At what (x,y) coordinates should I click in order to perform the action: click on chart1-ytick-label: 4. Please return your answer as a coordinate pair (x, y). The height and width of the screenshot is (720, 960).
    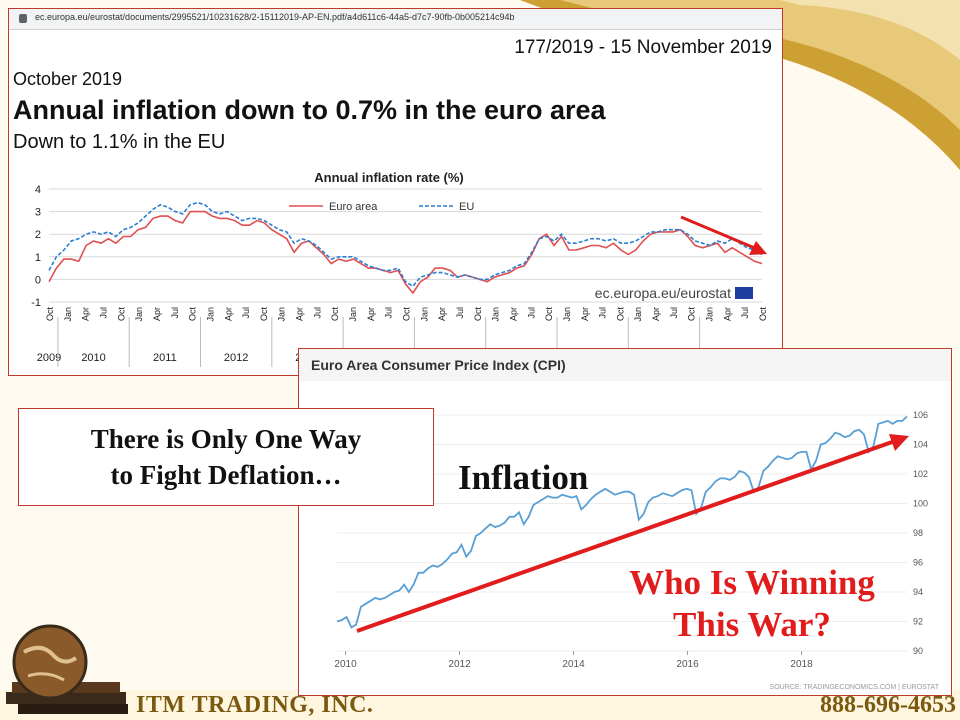
    Looking at the image, I should click on (38, 190).